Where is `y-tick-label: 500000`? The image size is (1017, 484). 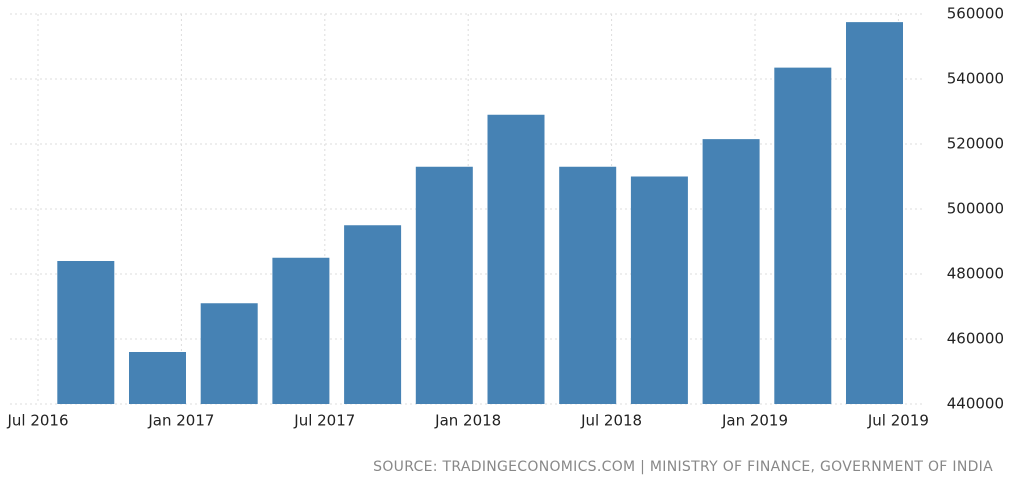 y-tick-label: 500000 is located at coordinates (975, 209).